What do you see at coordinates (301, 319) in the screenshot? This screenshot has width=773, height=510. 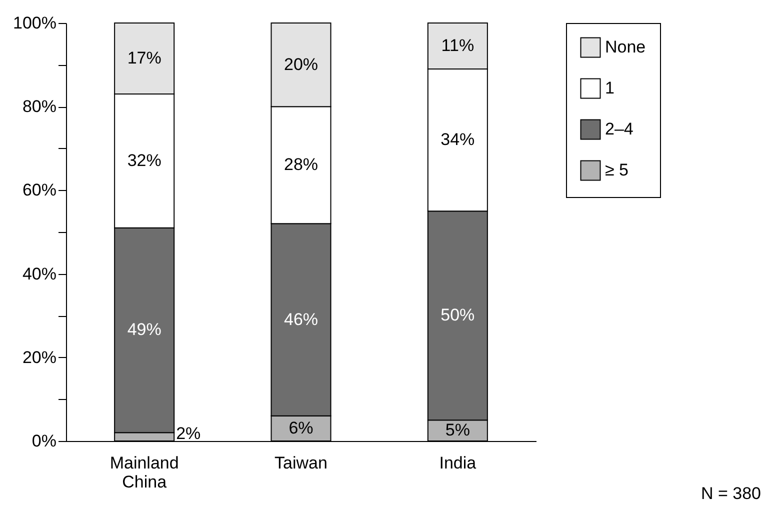 I see `data-label: 46%` at bounding box center [301, 319].